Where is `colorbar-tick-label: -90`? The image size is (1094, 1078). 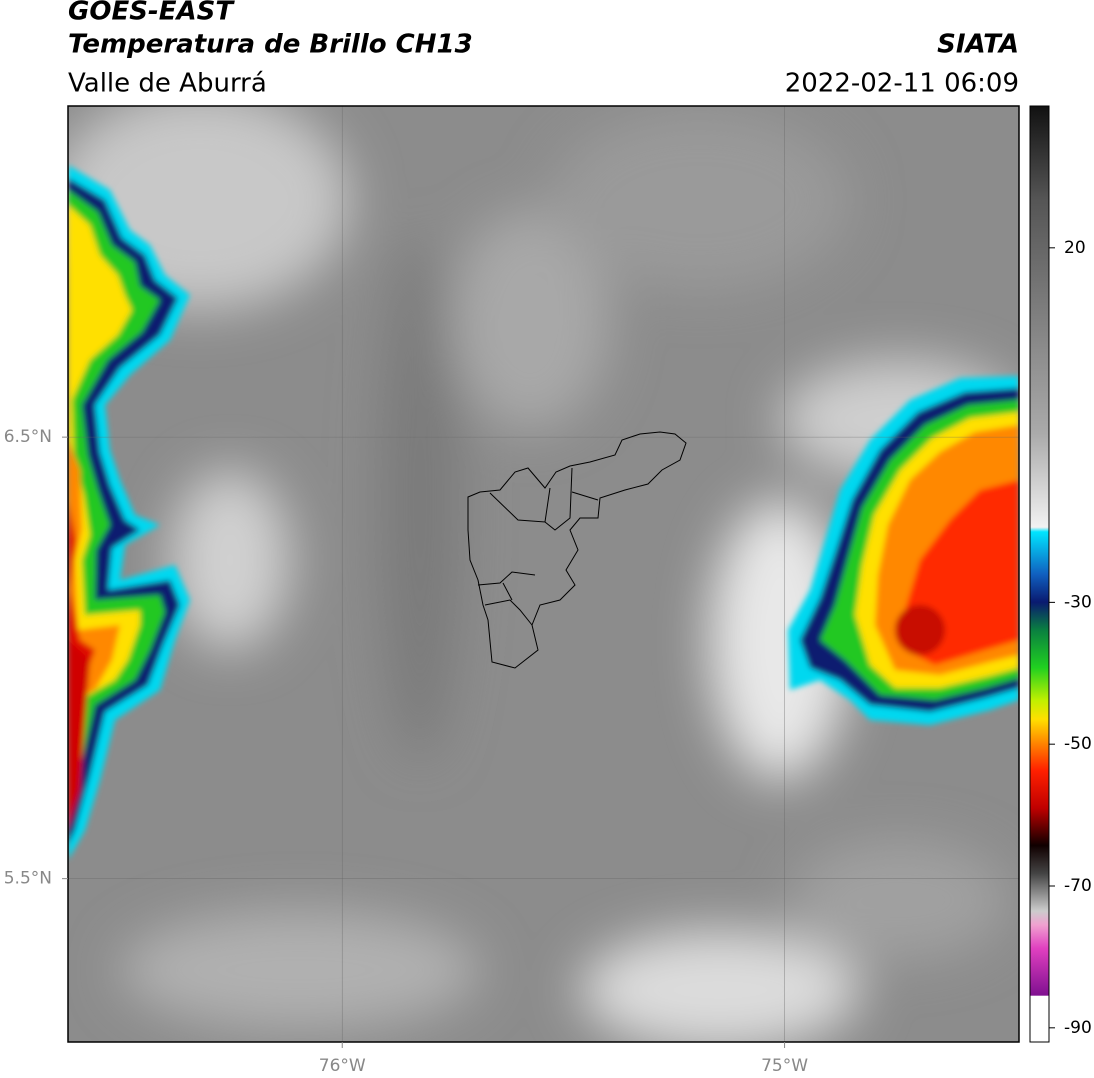 colorbar-tick-label: -90 is located at coordinates (1078, 1028).